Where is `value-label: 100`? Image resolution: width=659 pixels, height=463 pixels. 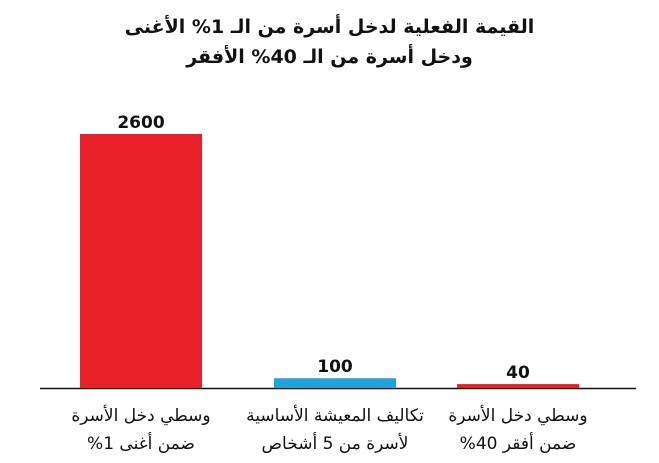 value-label: 100 is located at coordinates (335, 367).